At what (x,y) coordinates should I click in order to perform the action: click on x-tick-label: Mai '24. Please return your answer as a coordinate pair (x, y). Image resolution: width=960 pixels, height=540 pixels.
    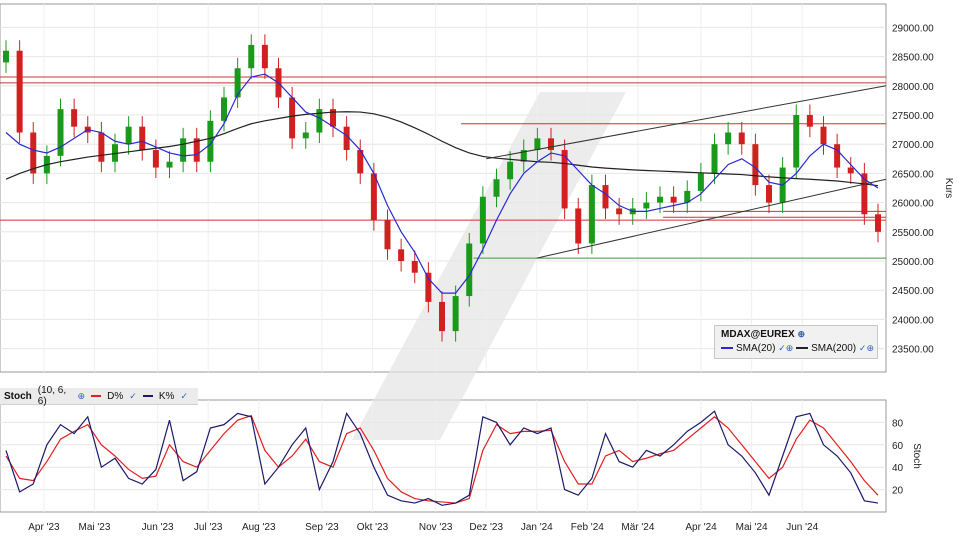
    Looking at the image, I should click on (752, 527).